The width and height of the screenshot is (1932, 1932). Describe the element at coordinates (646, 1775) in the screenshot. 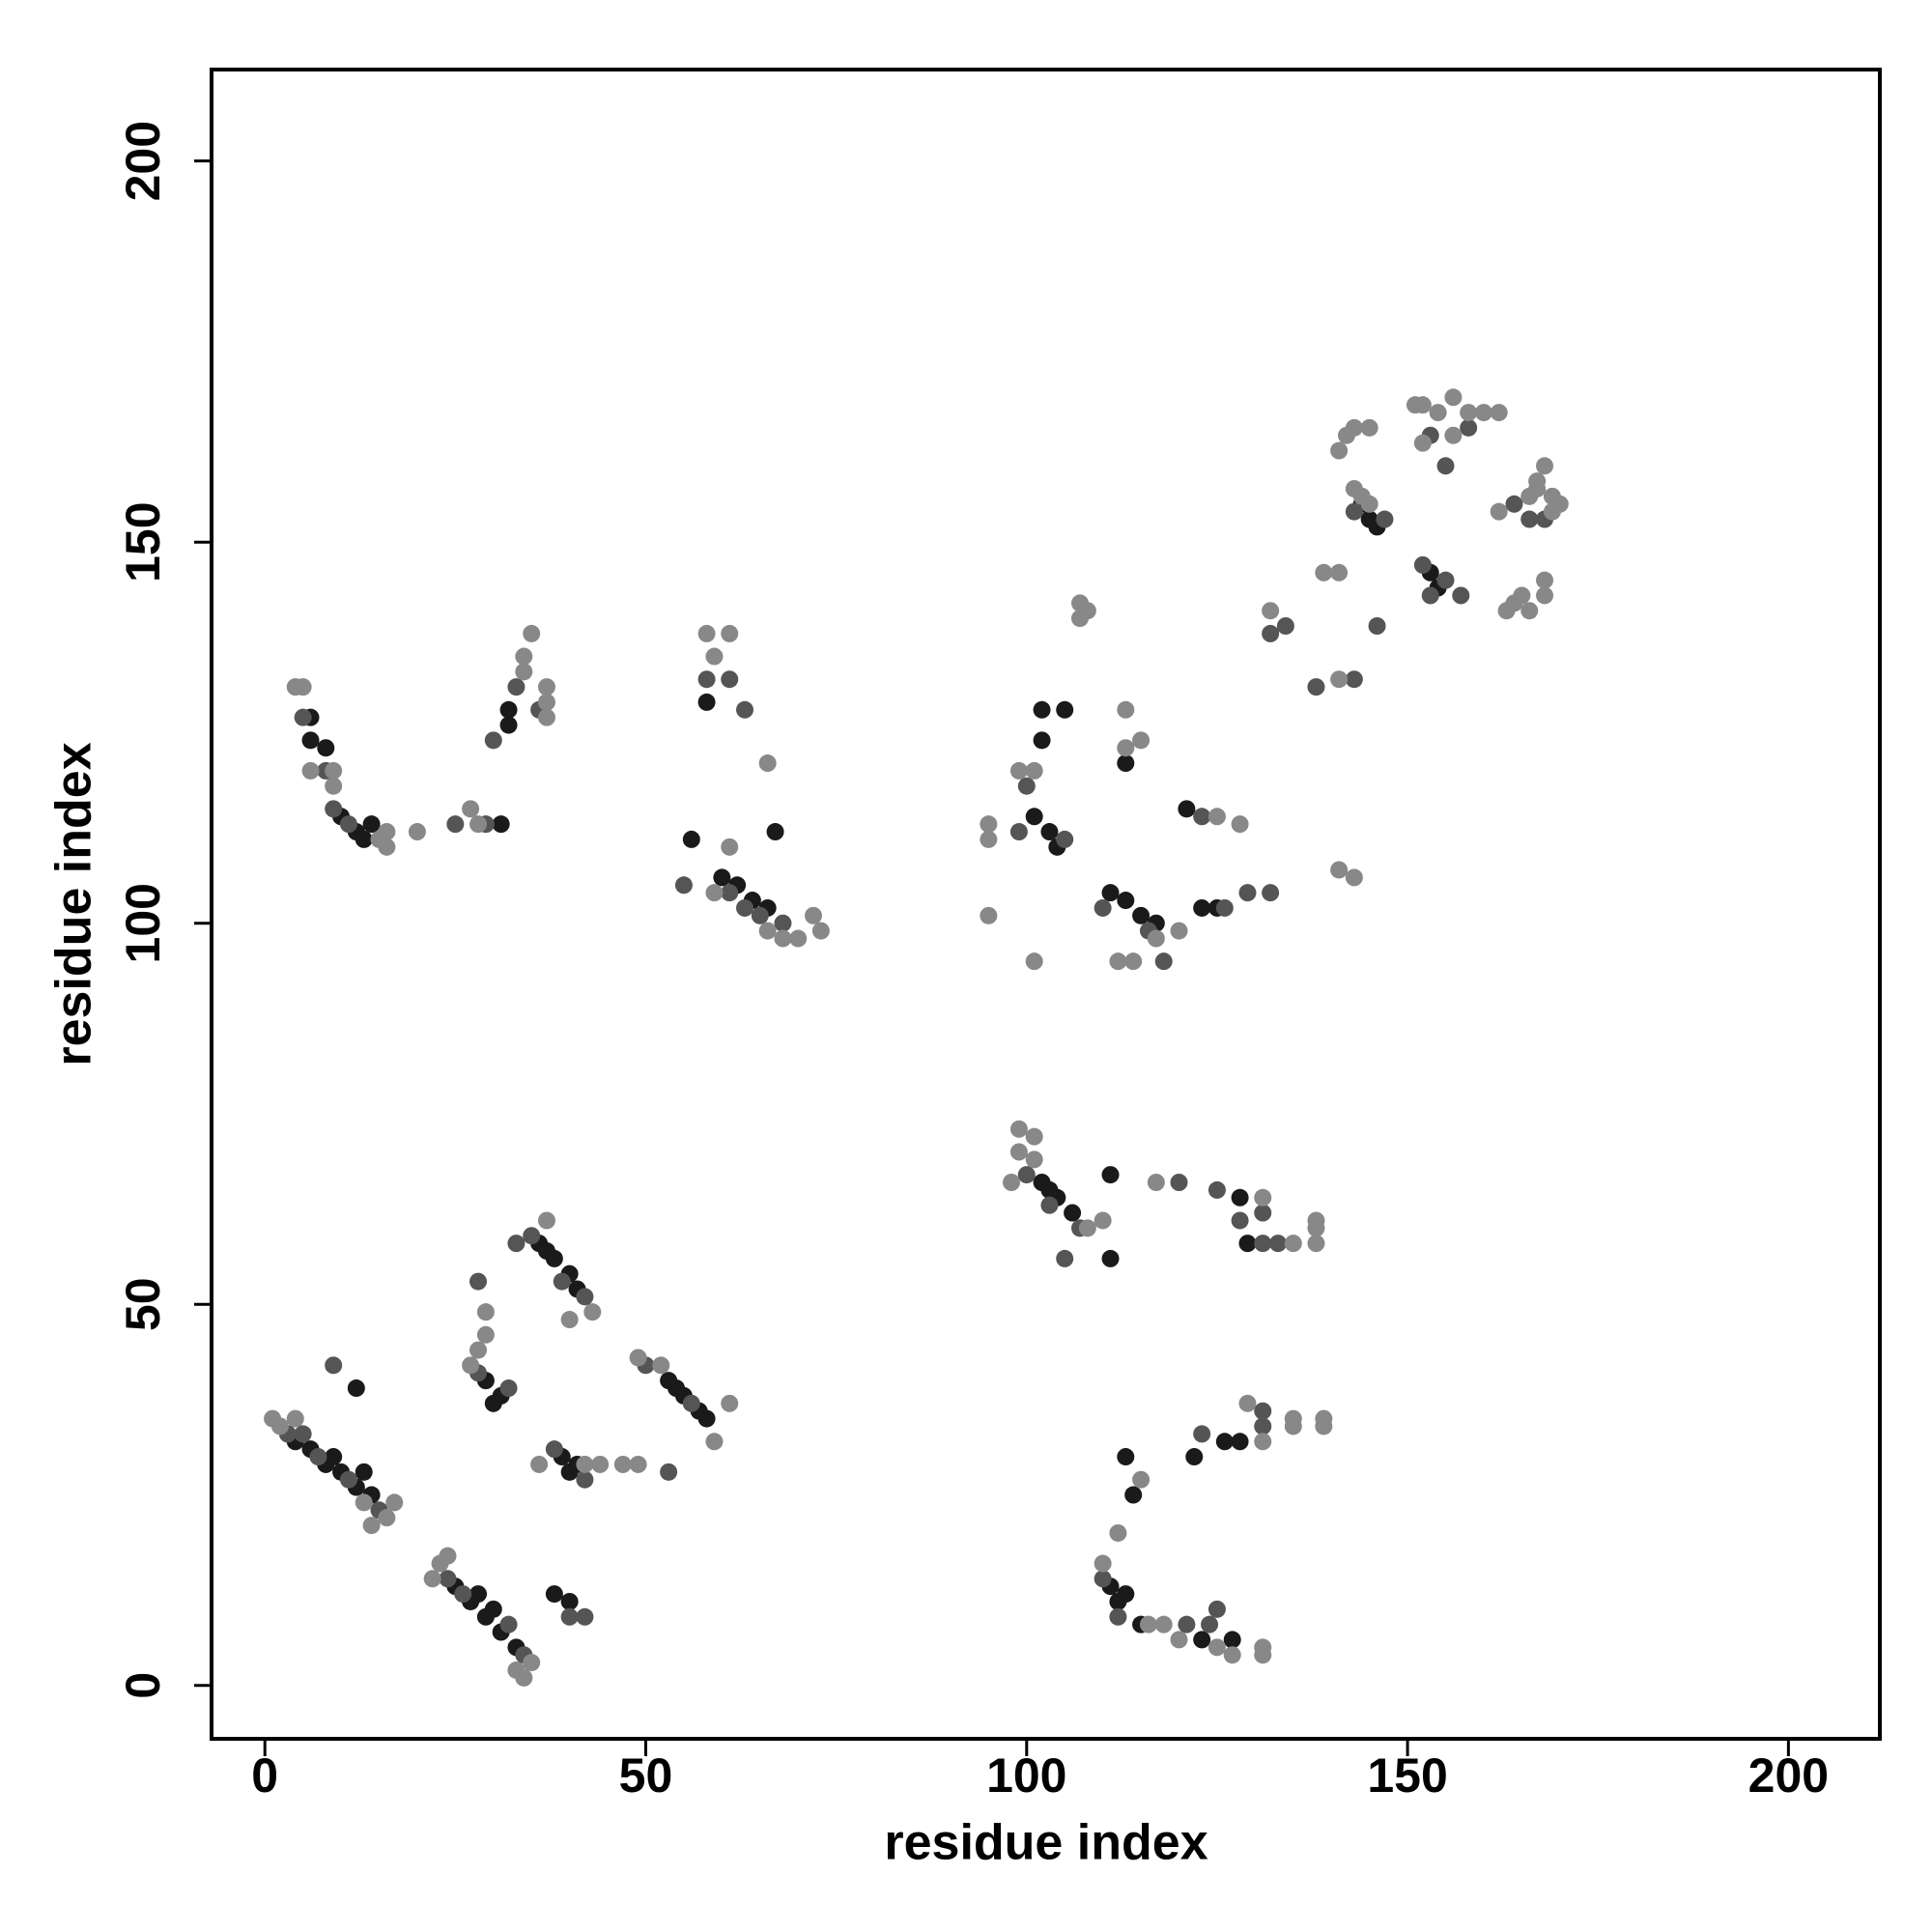

I see `x-tick-label: 50` at that location.